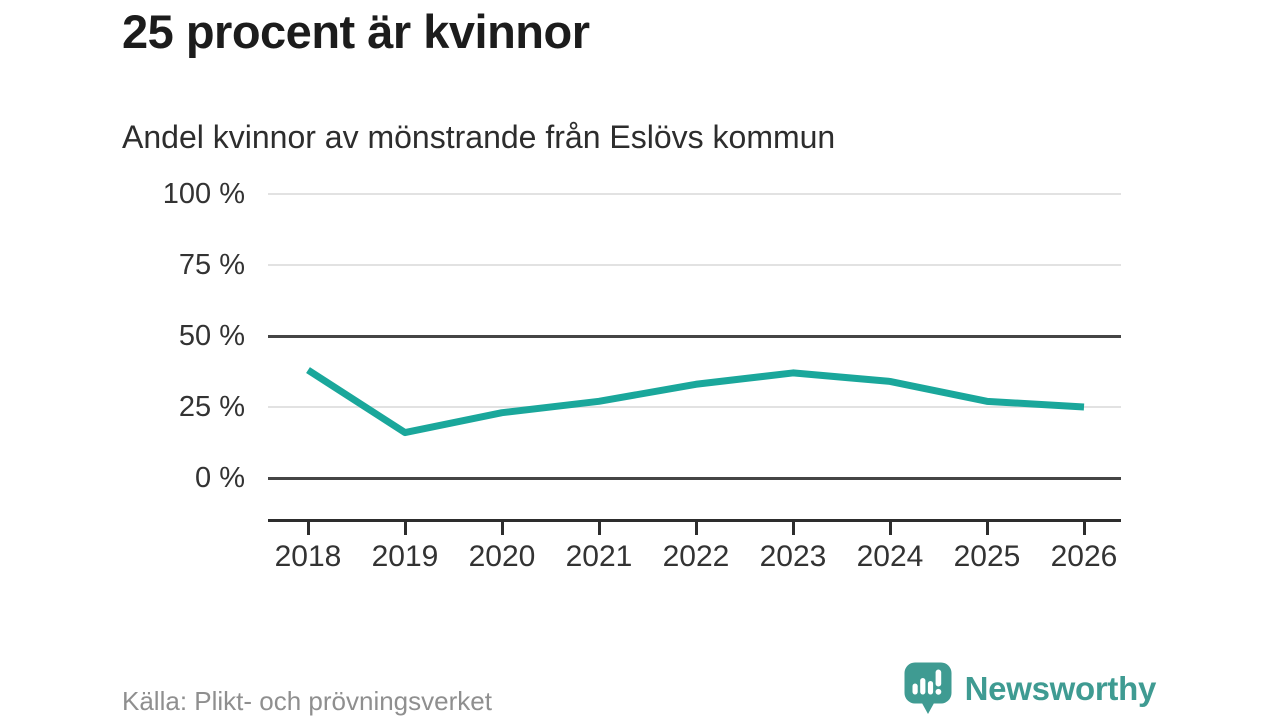  I want to click on x-tick-label: 2019, so click(405, 556).